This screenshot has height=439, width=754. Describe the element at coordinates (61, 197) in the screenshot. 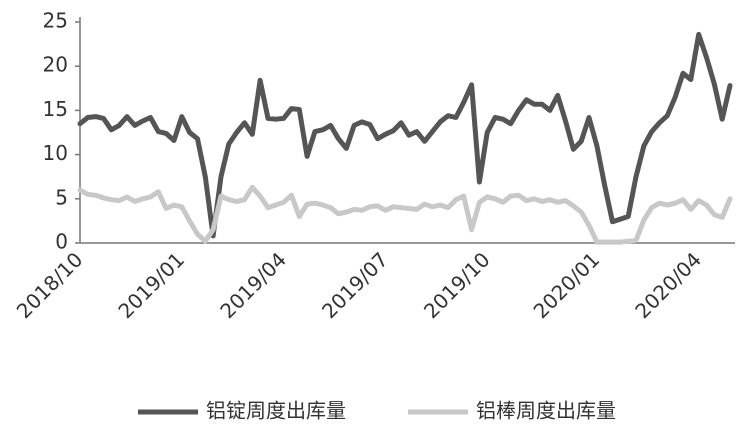

I see `y-tick-label: 5` at that location.